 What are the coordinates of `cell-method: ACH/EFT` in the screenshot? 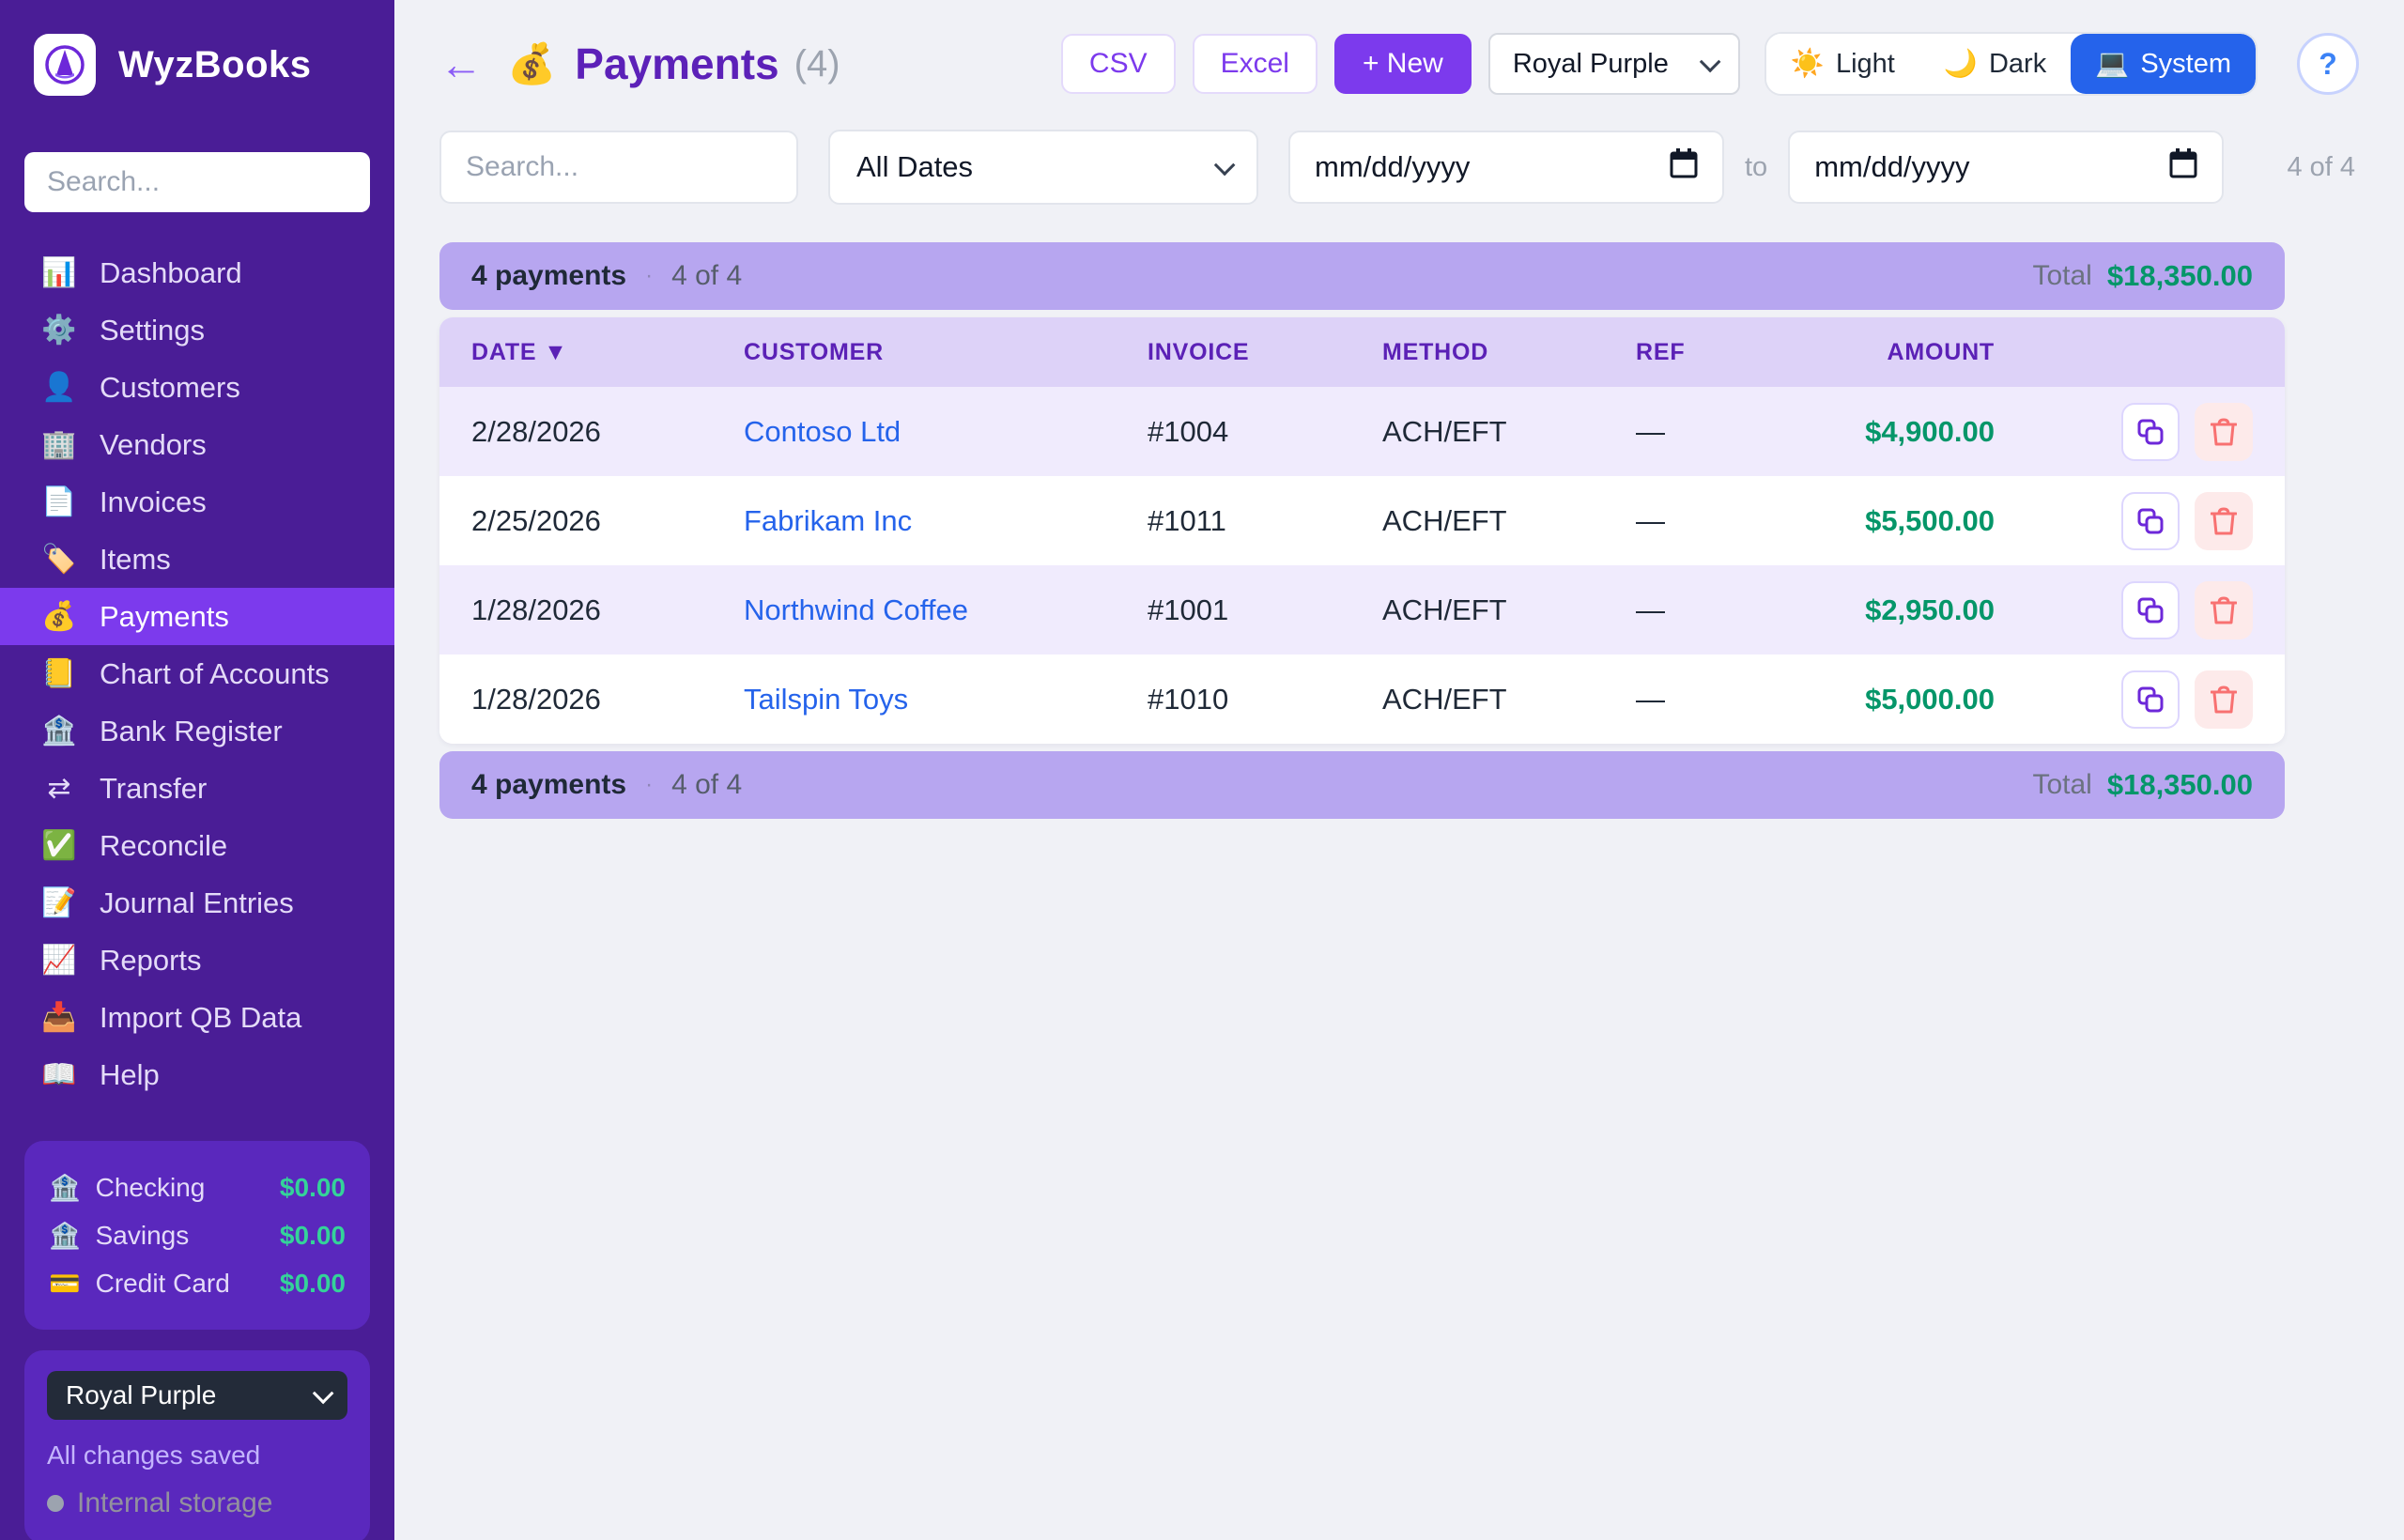 It's located at (1444, 609).